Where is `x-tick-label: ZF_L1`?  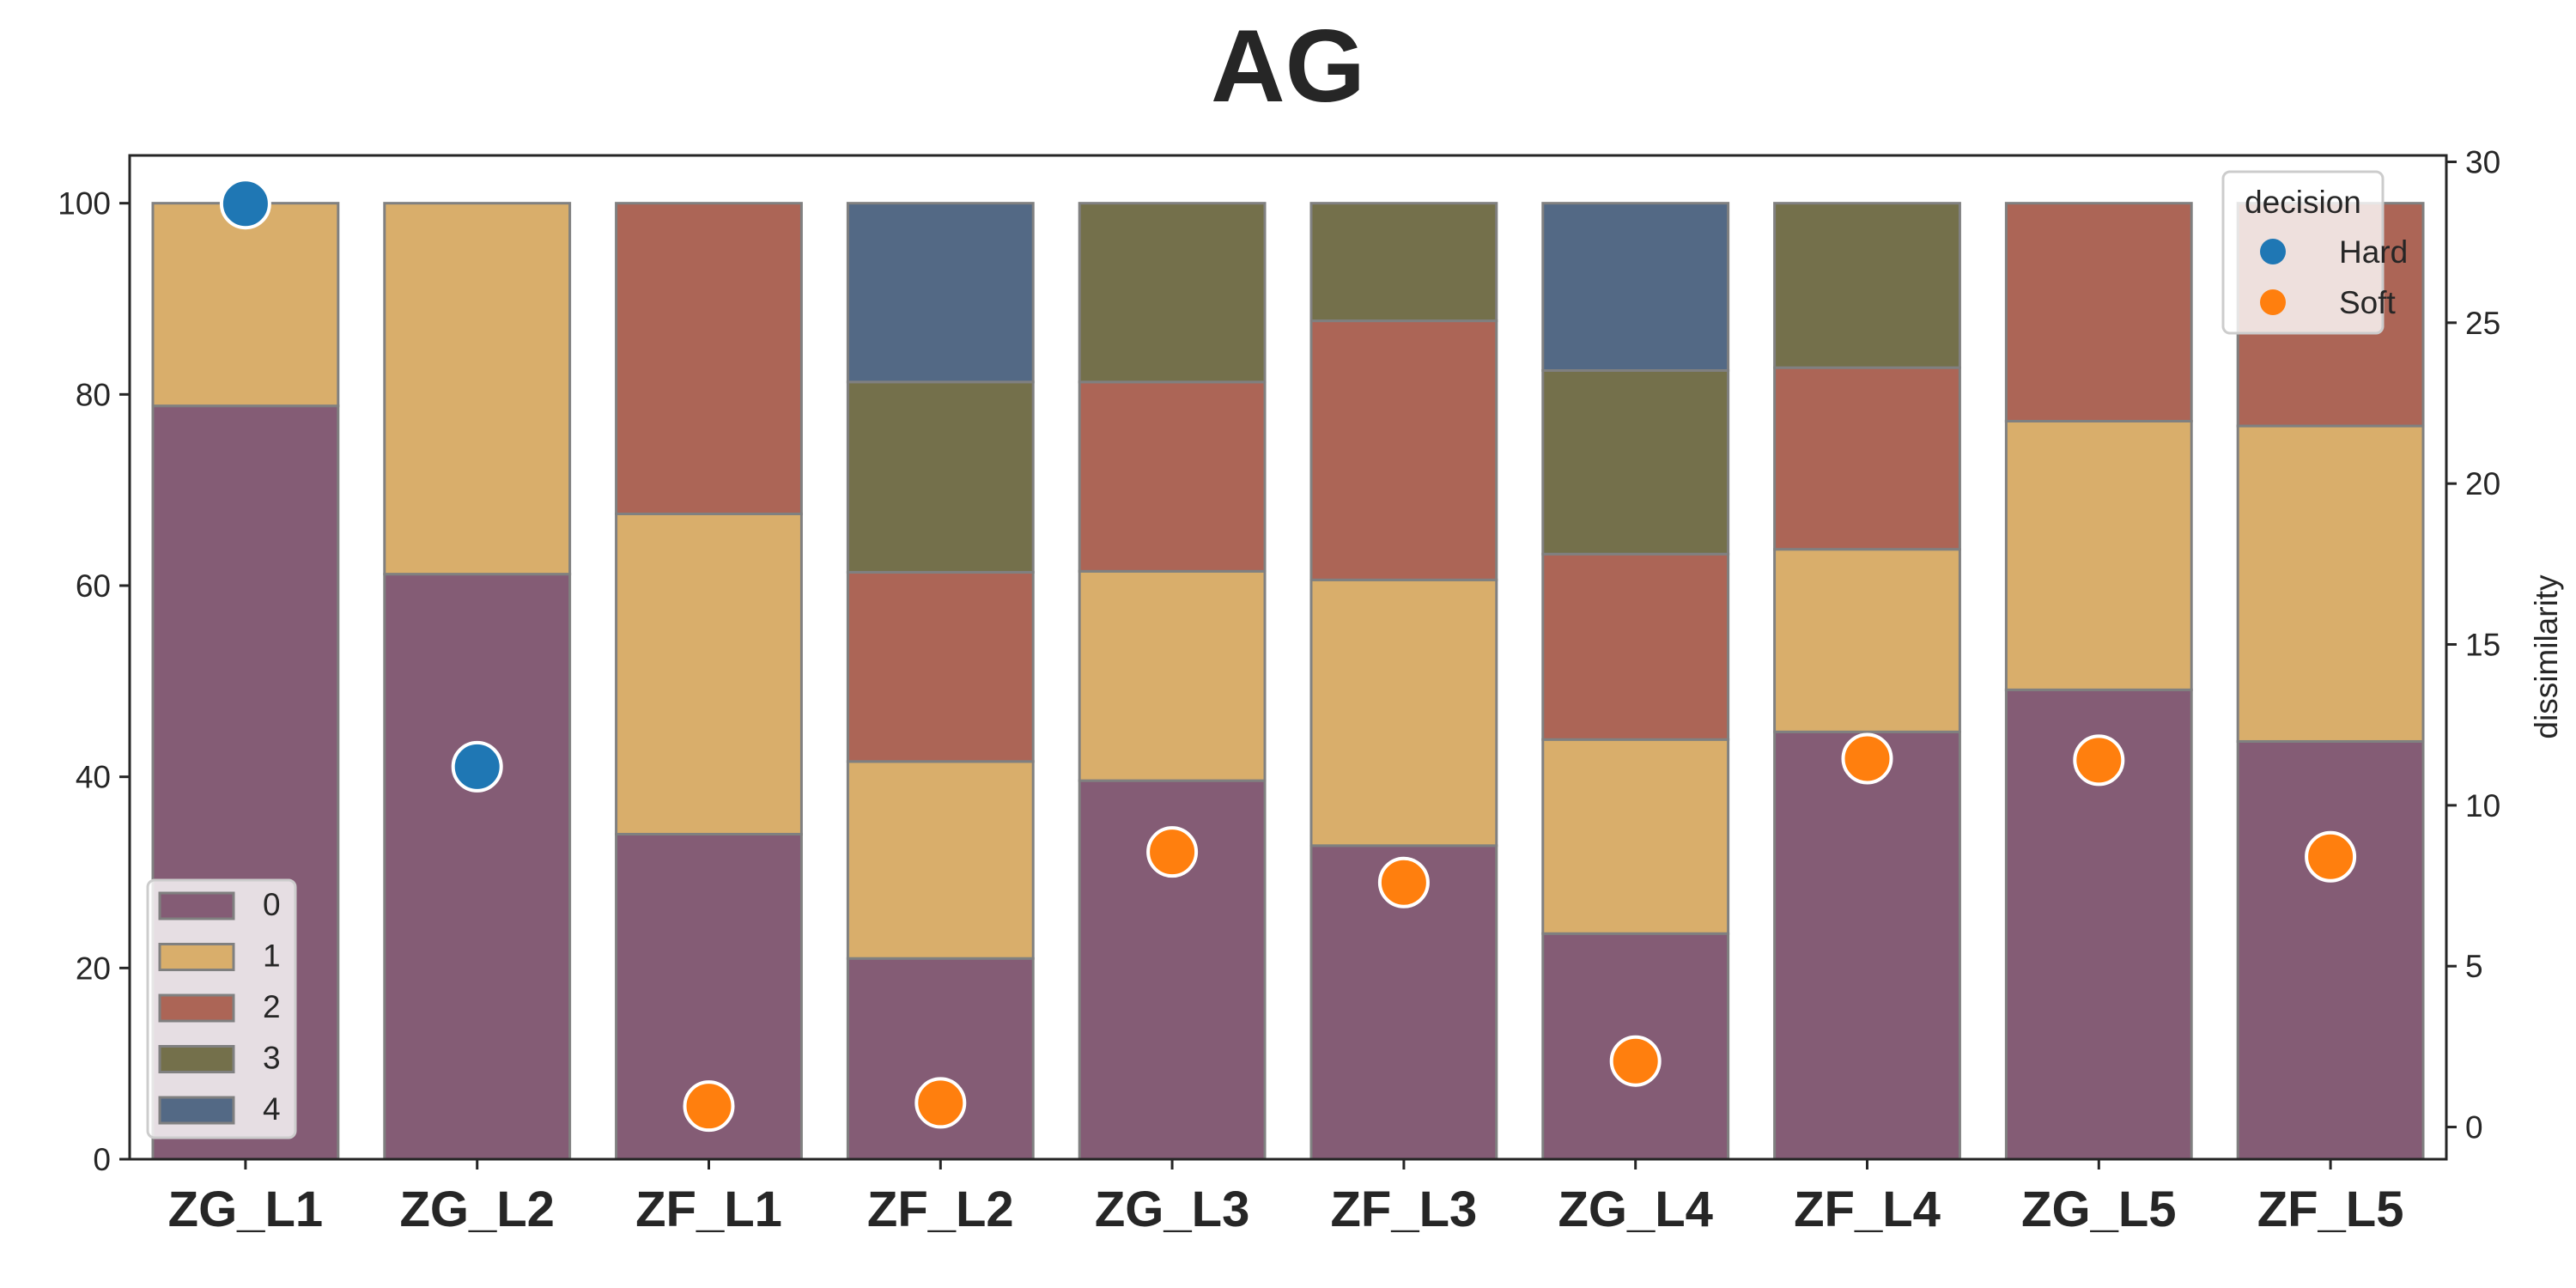 x-tick-label: ZF_L1 is located at coordinates (708, 1210).